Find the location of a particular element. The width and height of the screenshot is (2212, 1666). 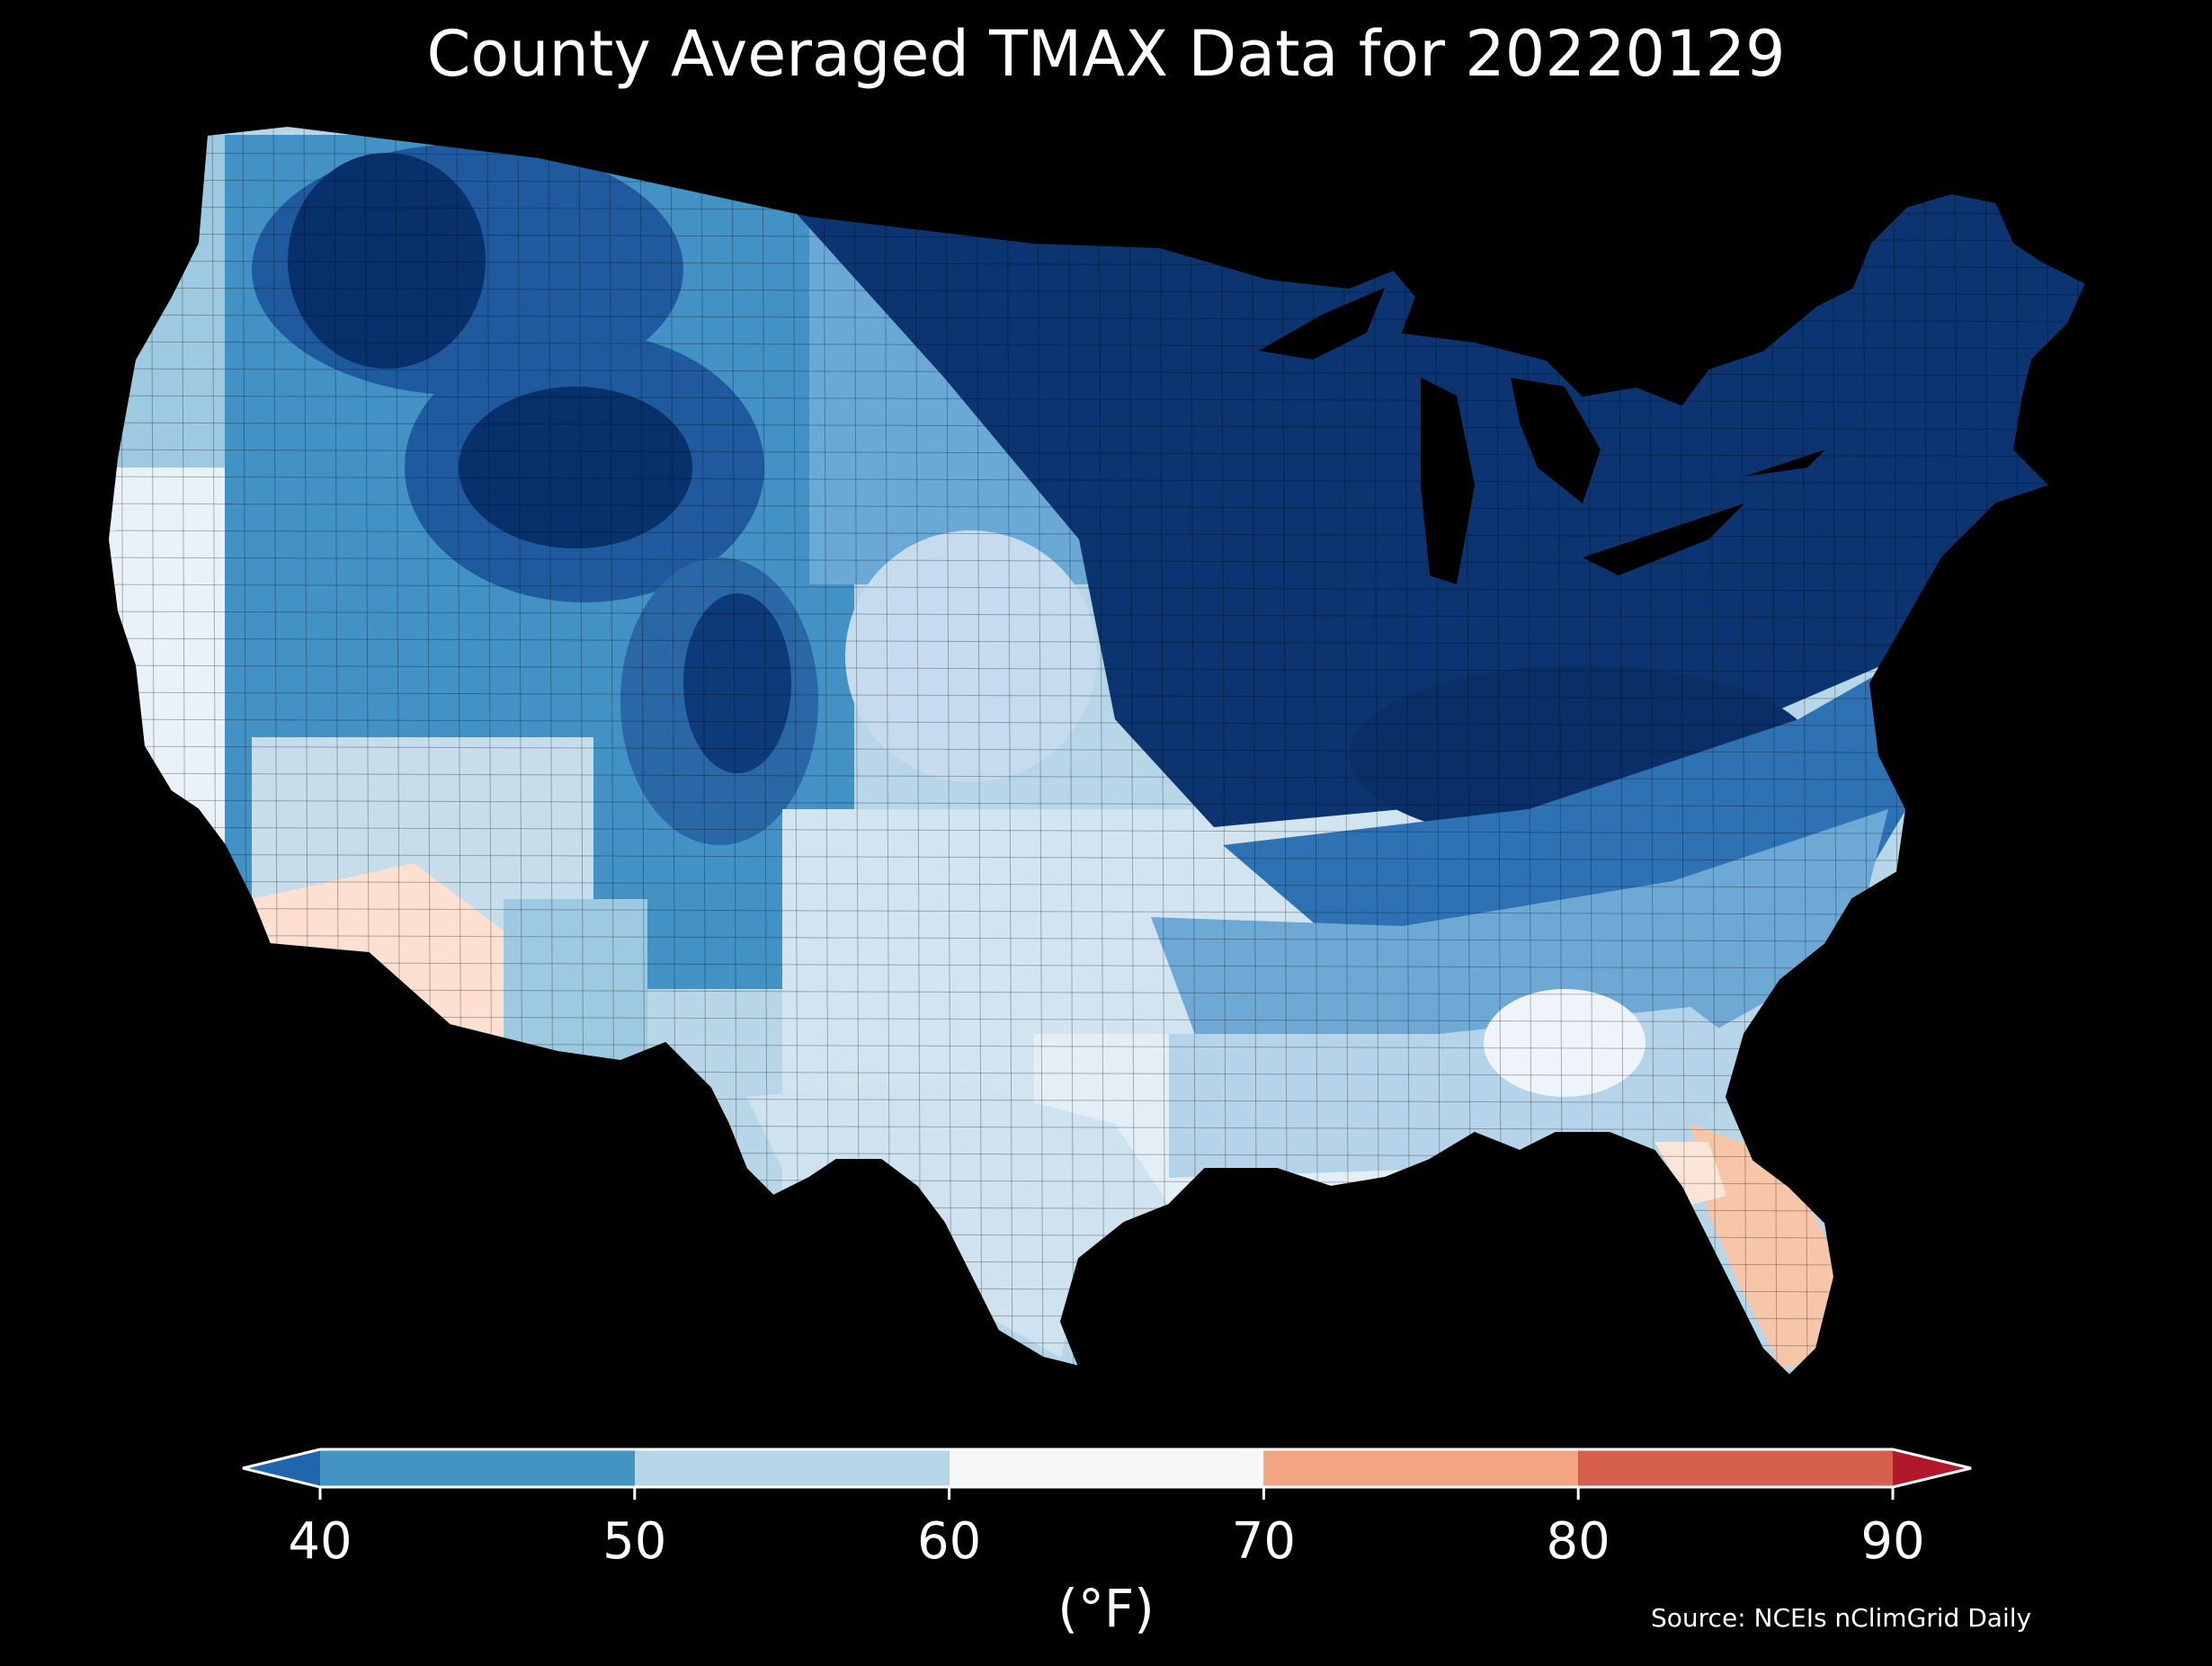

colorbar-tick-label: 70 is located at coordinates (1264, 1542).